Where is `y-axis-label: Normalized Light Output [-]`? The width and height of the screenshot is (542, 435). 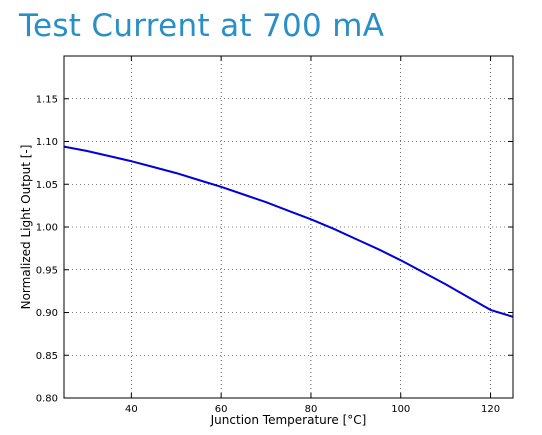
y-axis-label: Normalized Light Output [-] is located at coordinates (26, 227).